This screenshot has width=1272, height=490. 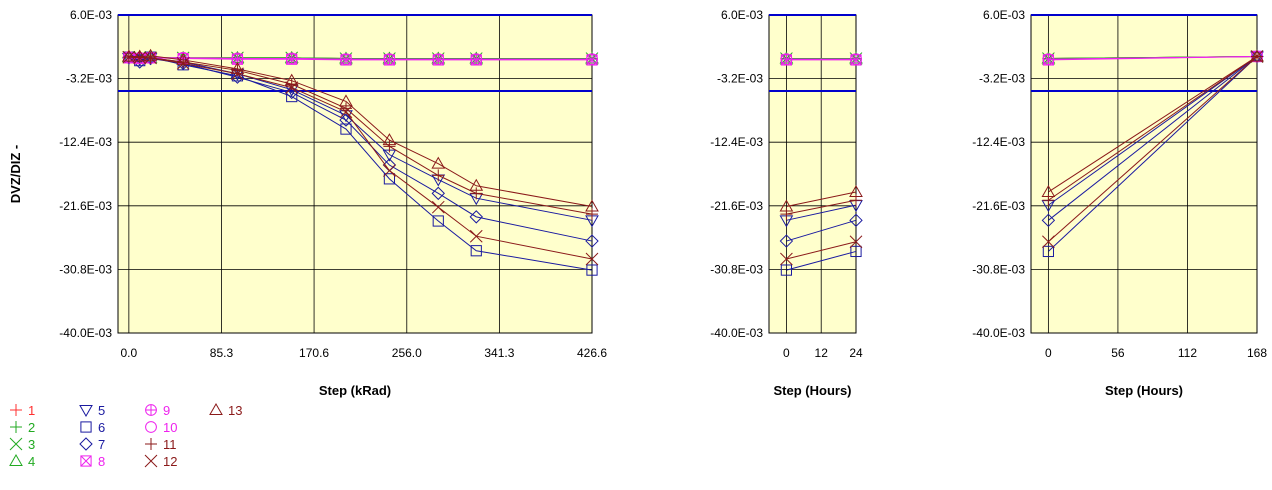 I want to click on x-tick-label: 0, so click(x=1048, y=353).